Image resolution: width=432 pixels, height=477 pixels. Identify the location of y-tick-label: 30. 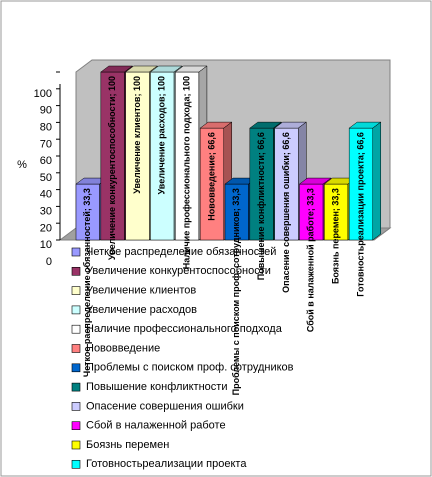
(46, 212).